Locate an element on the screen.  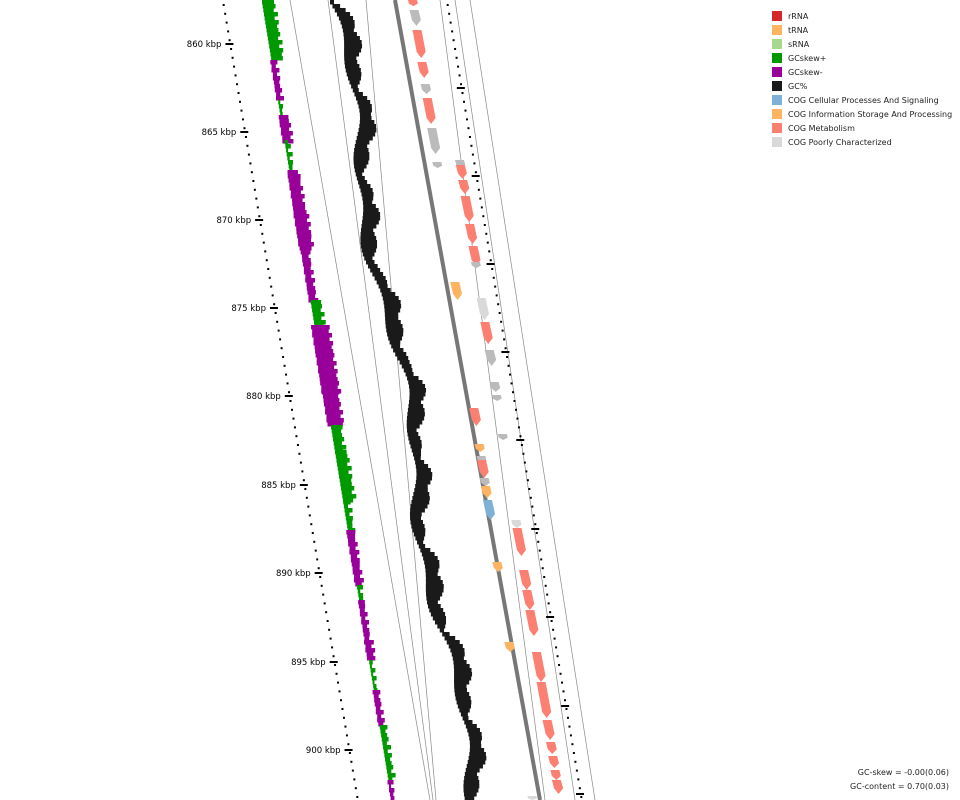
kbp-tick-label: 885 kbp is located at coordinates (278, 486).